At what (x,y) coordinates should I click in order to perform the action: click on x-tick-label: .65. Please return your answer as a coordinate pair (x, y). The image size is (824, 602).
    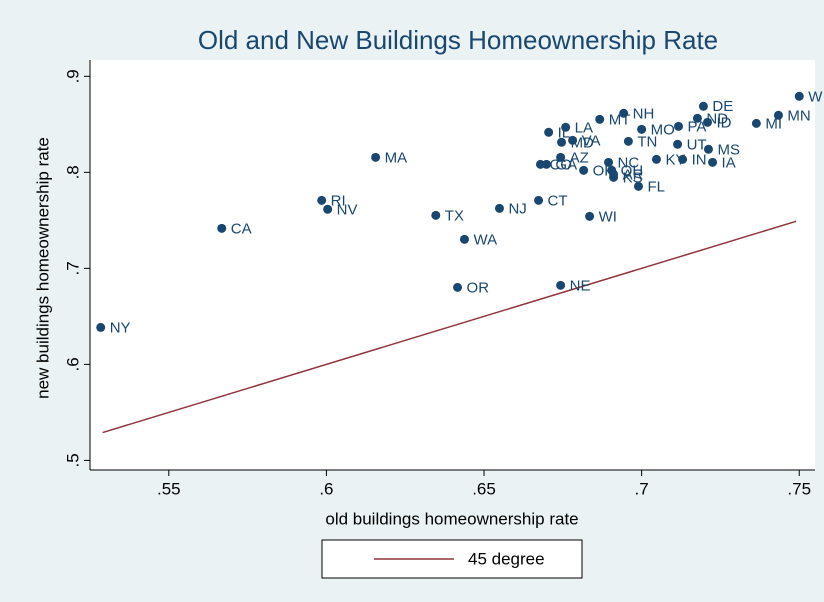
    Looking at the image, I should click on (484, 488).